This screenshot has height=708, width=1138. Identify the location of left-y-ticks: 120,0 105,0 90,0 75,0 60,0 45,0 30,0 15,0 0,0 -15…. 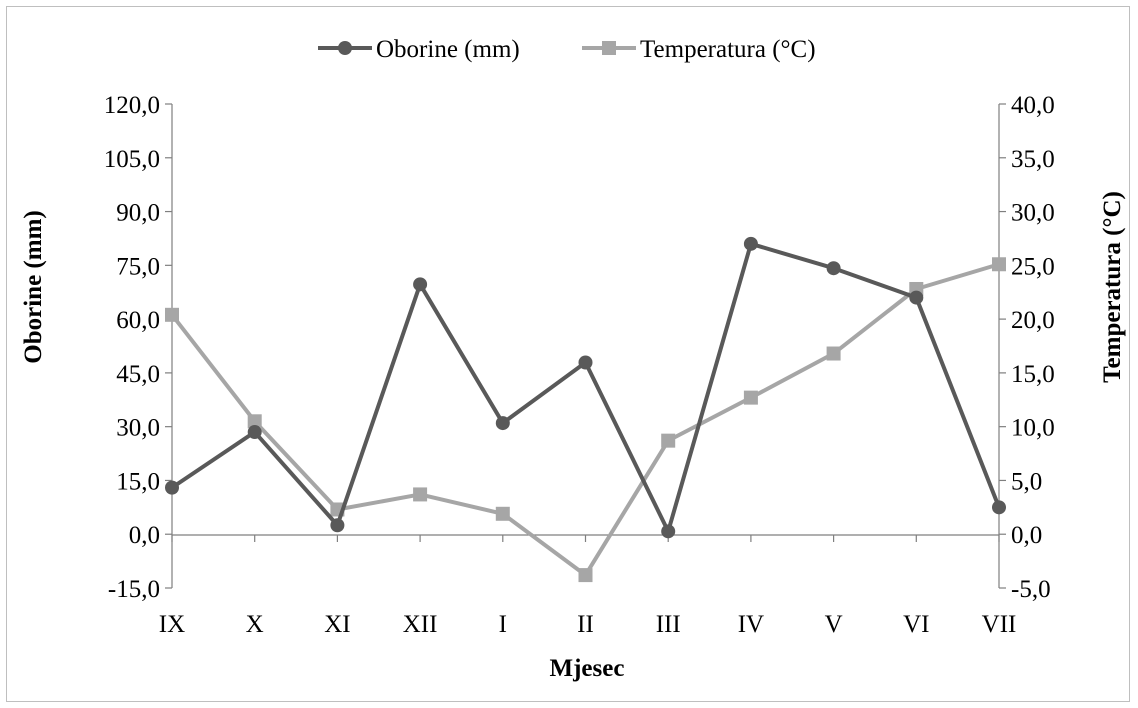
(138, 347).